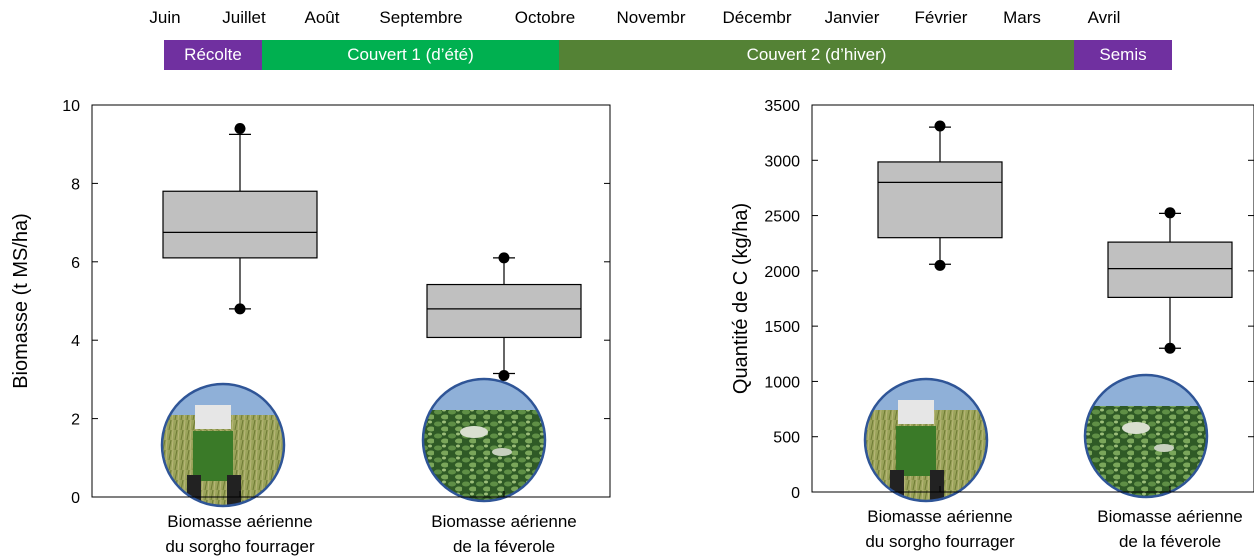 This screenshot has width=1254, height=560. What do you see at coordinates (421, 17) in the screenshot?
I see `month-label: Septembre` at bounding box center [421, 17].